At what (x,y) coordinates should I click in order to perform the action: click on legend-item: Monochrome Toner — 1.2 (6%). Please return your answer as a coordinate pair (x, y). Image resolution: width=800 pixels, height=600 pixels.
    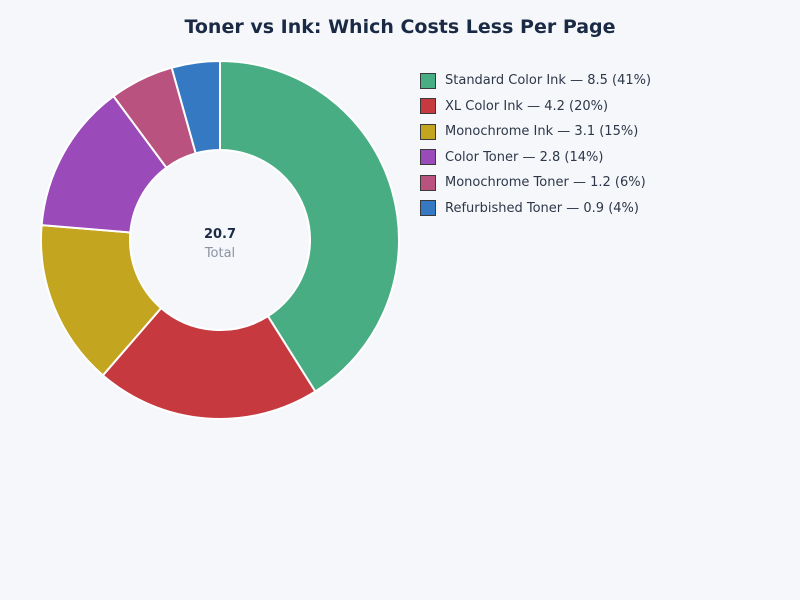
    Looking at the image, I should click on (535, 183).